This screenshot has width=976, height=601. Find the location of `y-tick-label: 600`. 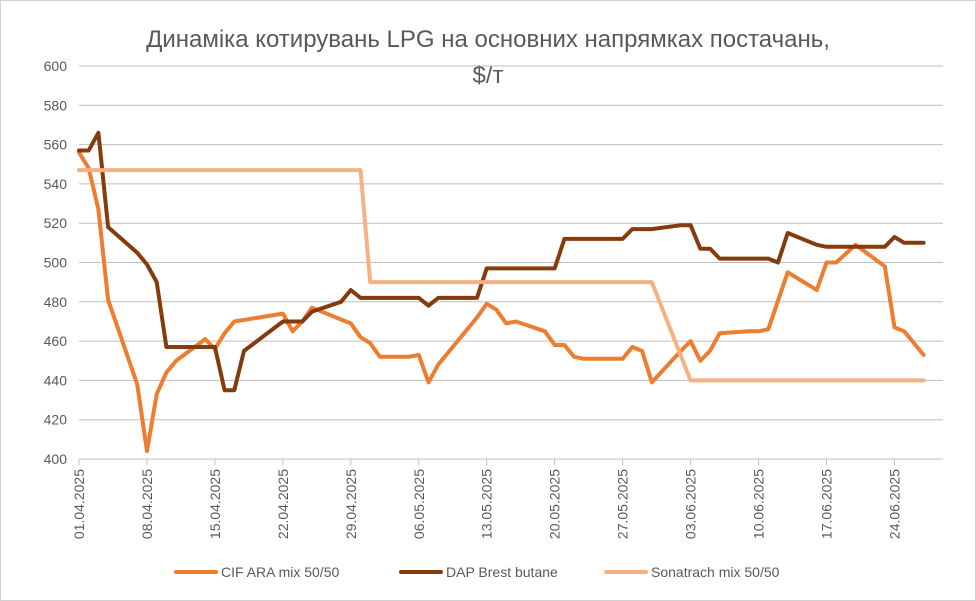

y-tick-label: 600 is located at coordinates (56, 66).